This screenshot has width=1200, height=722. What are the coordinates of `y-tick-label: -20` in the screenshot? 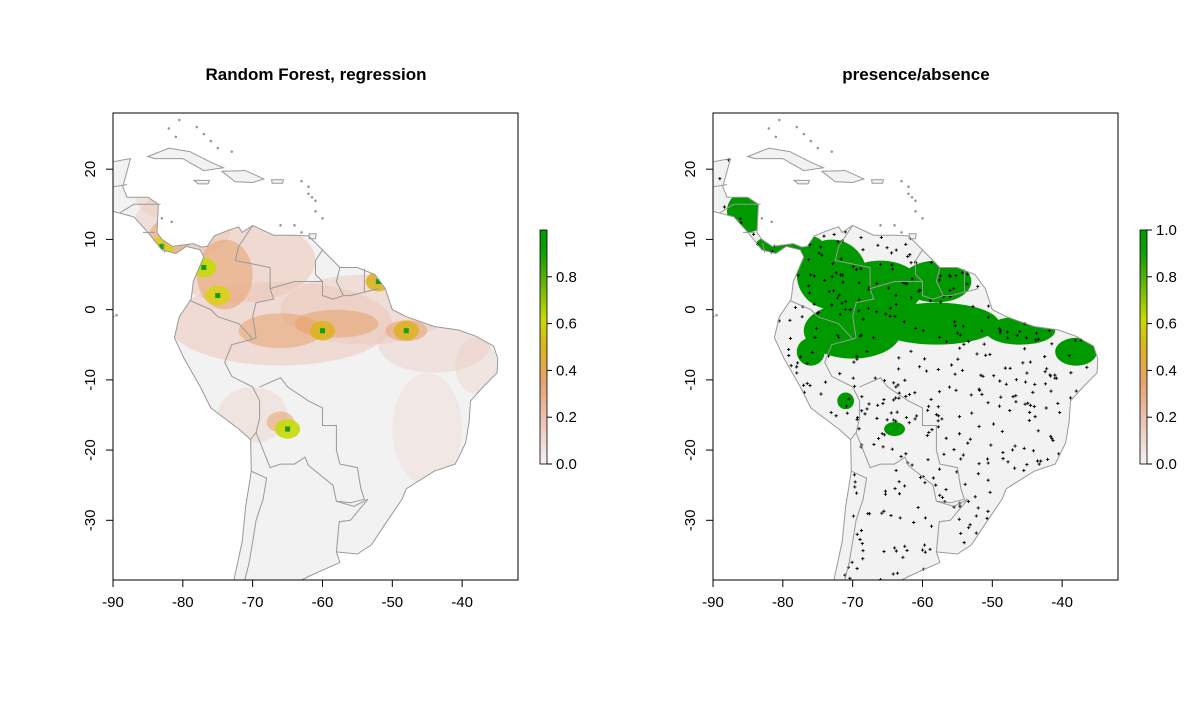 It's located at (90, 450).